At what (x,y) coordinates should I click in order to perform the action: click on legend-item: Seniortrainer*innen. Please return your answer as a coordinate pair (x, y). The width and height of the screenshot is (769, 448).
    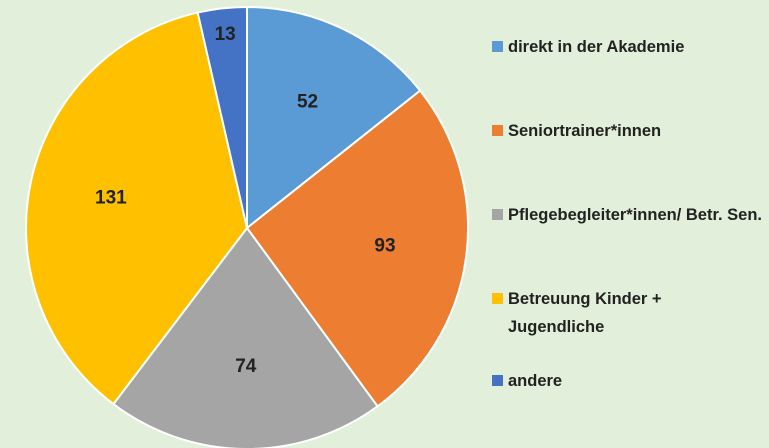
    Looking at the image, I should click on (627, 131).